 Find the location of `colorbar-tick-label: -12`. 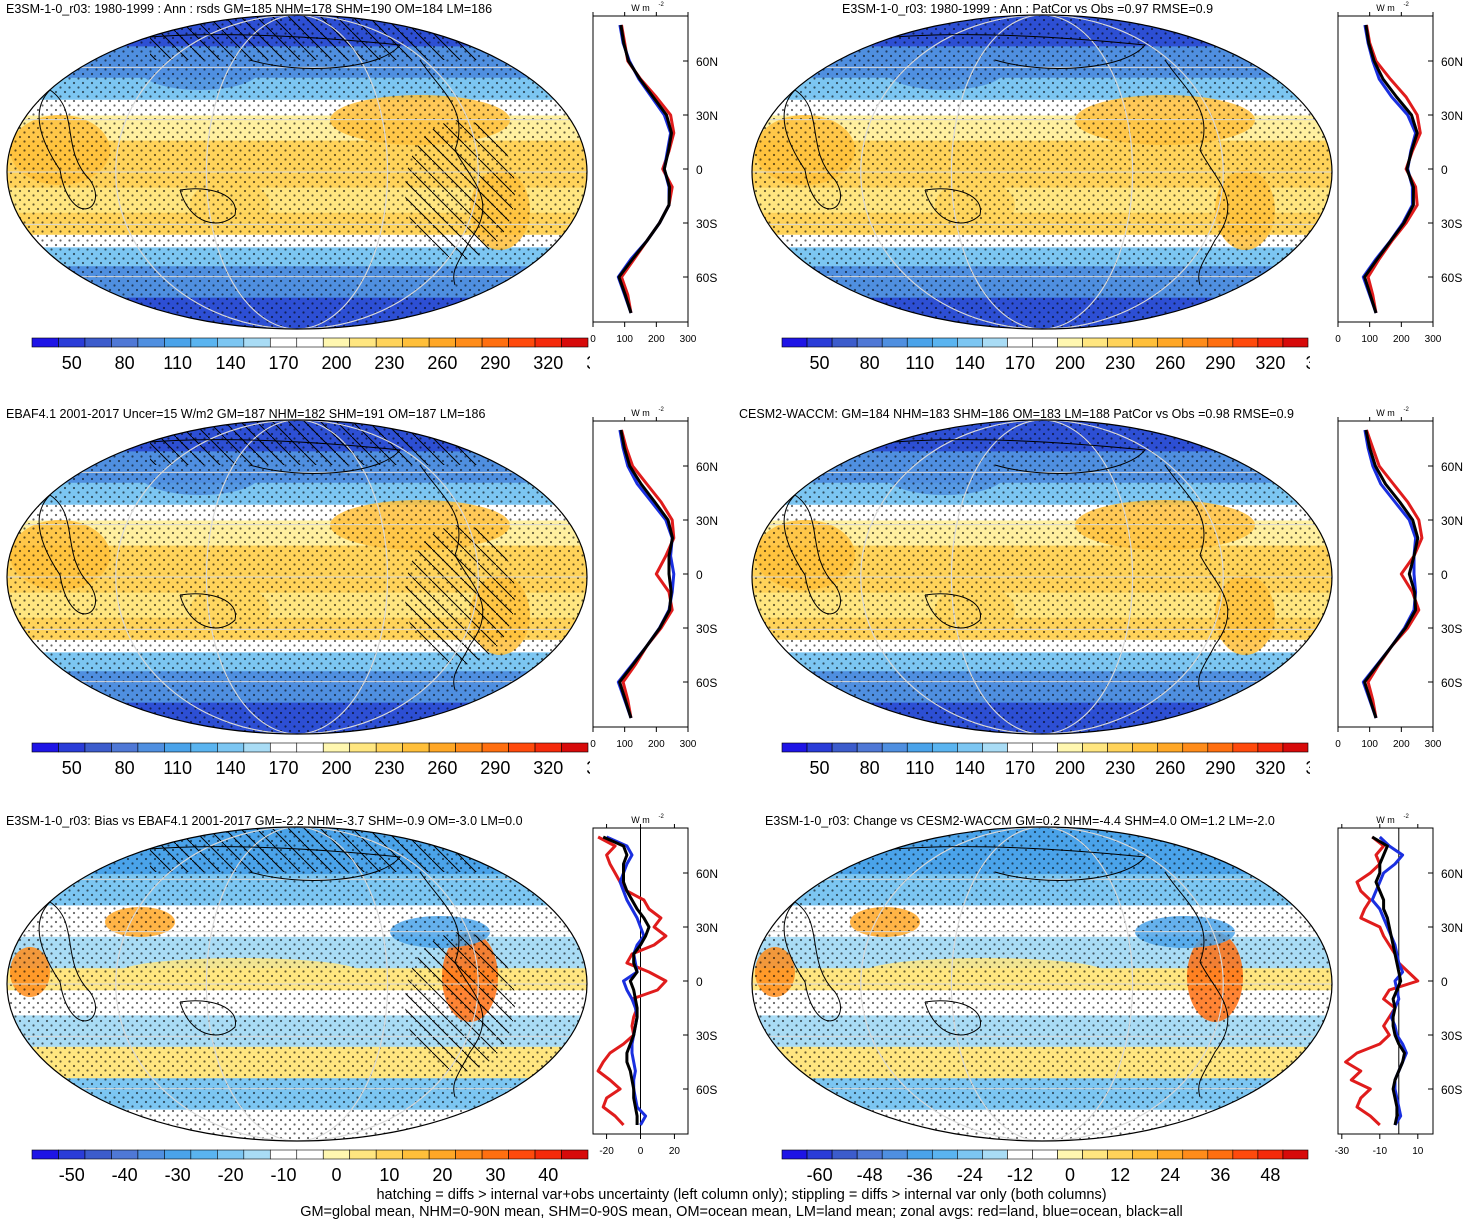

colorbar-tick-label: -12 is located at coordinates (1020, 1175).